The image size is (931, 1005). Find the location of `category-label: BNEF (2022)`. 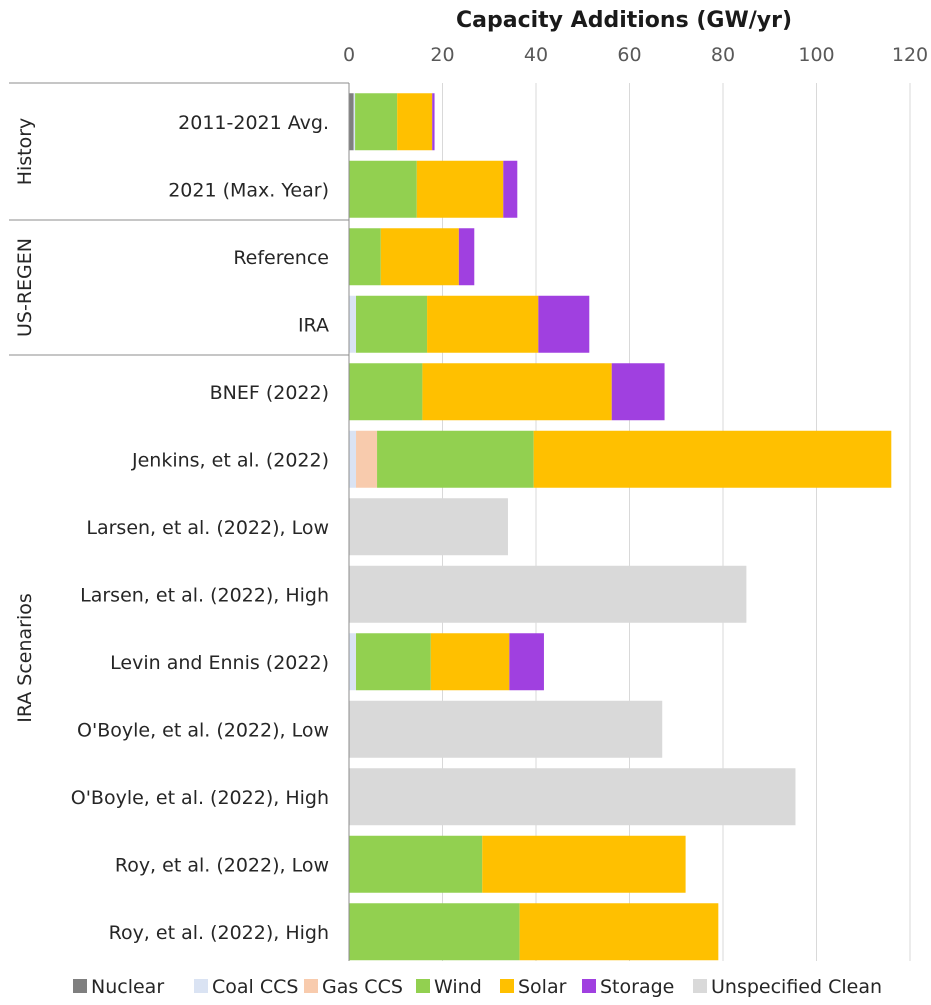

category-label: BNEF (2022) is located at coordinates (269, 393).